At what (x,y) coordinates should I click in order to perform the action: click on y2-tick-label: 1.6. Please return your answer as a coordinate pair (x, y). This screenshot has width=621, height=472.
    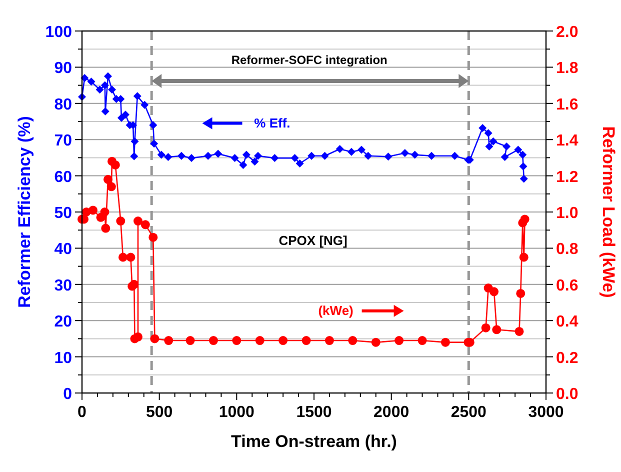
    Looking at the image, I should click on (567, 105).